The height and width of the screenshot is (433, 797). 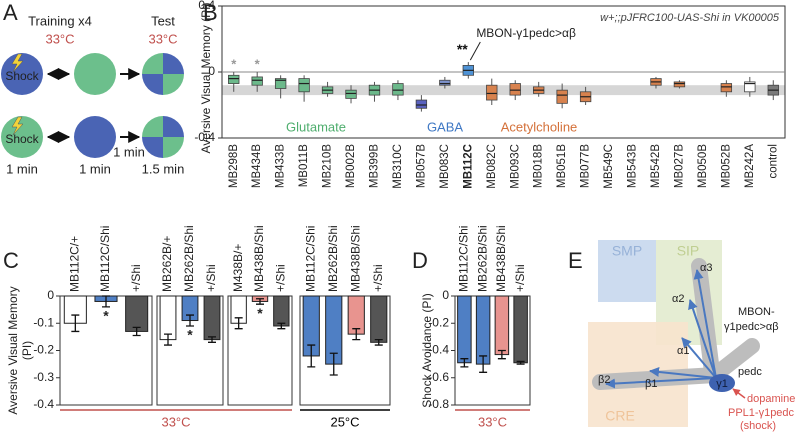 I want to click on mbon-label: MBON-, so click(x=756, y=312).